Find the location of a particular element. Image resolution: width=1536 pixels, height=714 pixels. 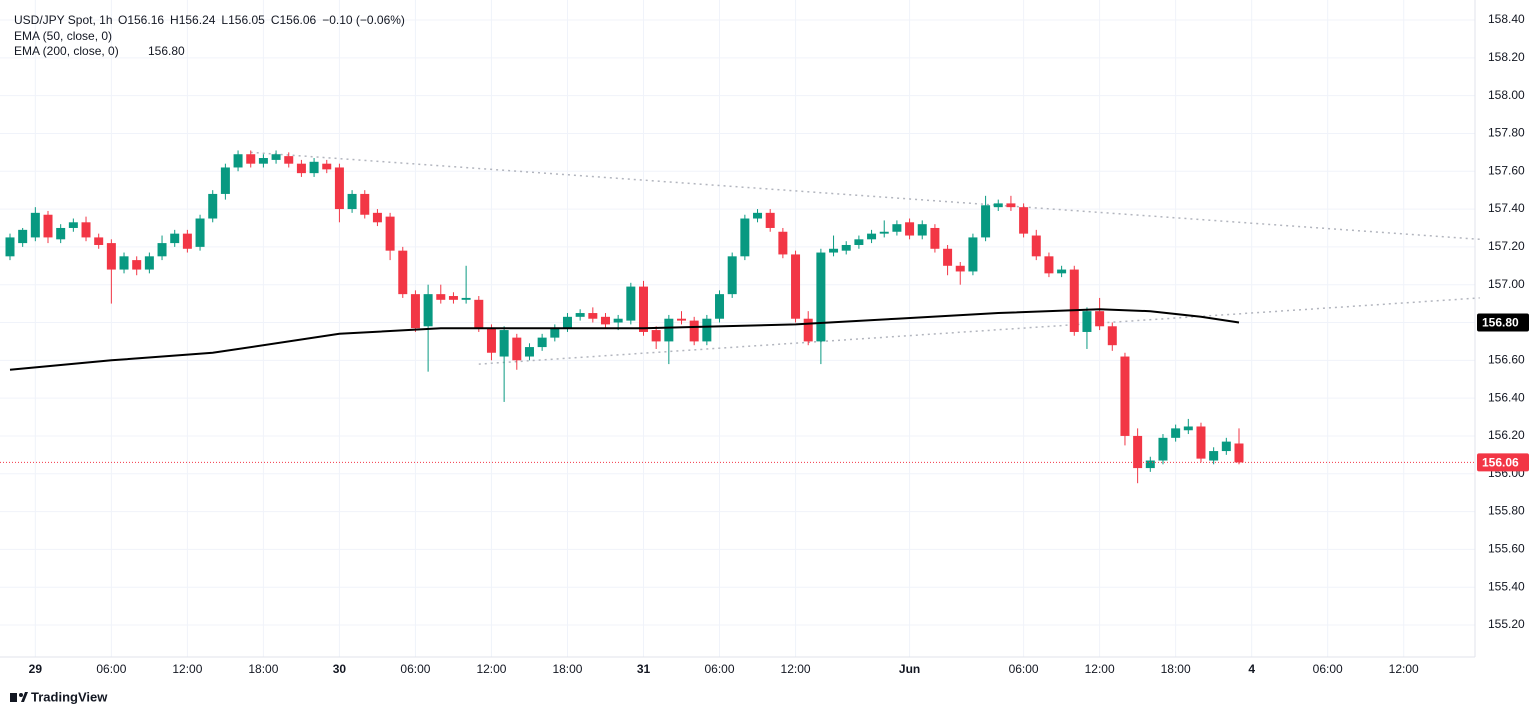

y-tick-label: 157.00 is located at coordinates (1506, 284).